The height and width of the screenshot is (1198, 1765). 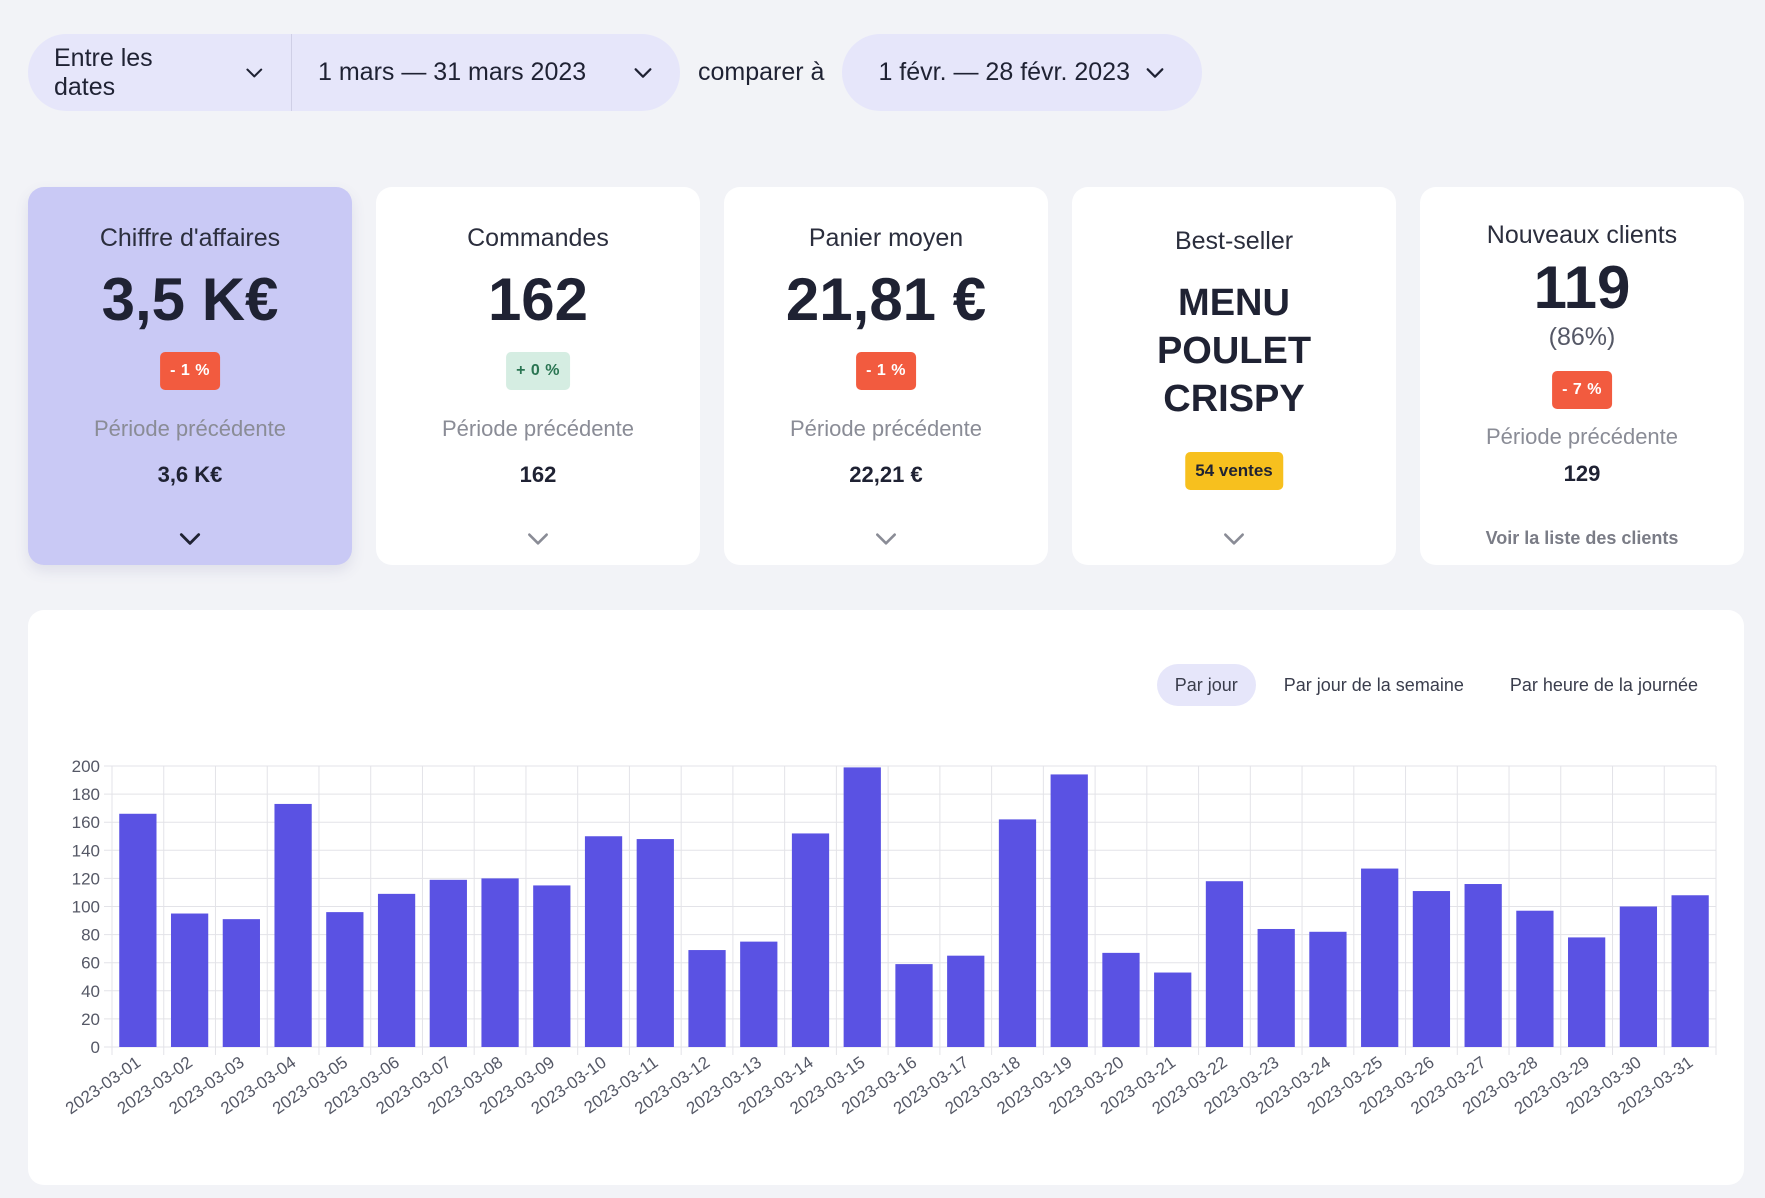 I want to click on y-tick-label: 200, so click(x=86, y=766).